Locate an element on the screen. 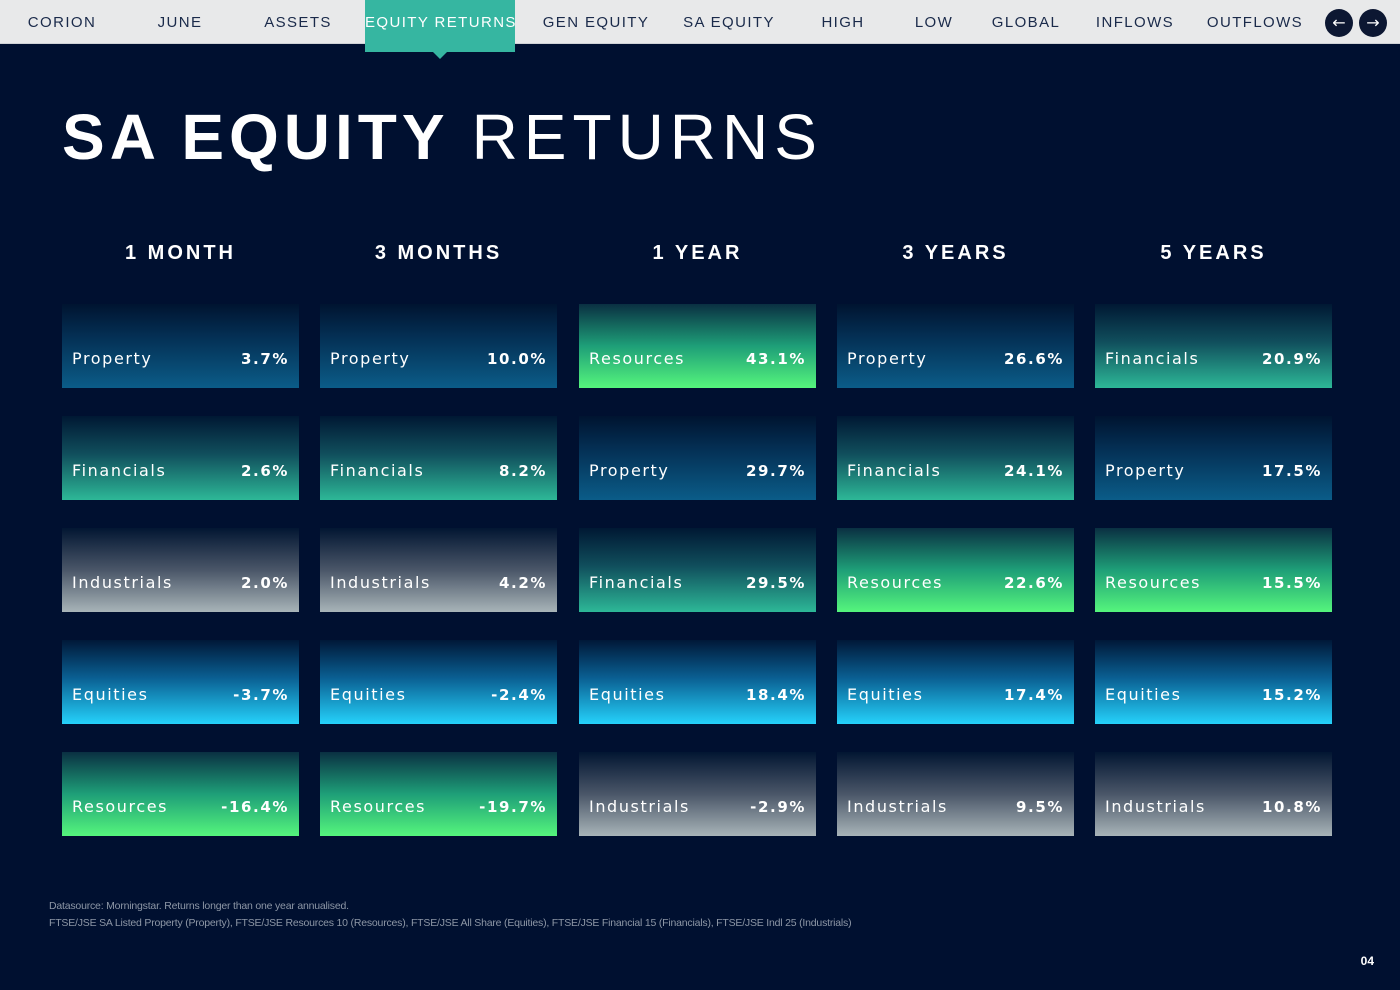 The image size is (1400, 990). next-arrow-icon: → is located at coordinates (1373, 23).